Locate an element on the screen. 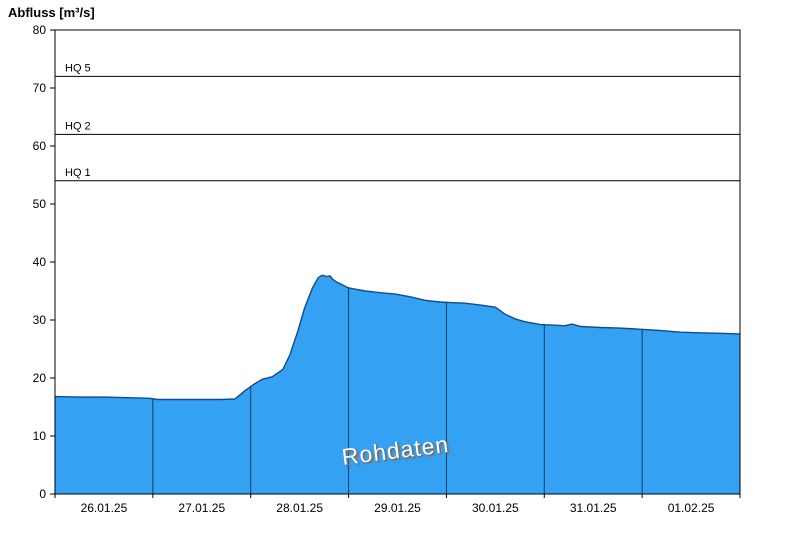  x-axis-tick-label: 29.01.25 is located at coordinates (397, 508).